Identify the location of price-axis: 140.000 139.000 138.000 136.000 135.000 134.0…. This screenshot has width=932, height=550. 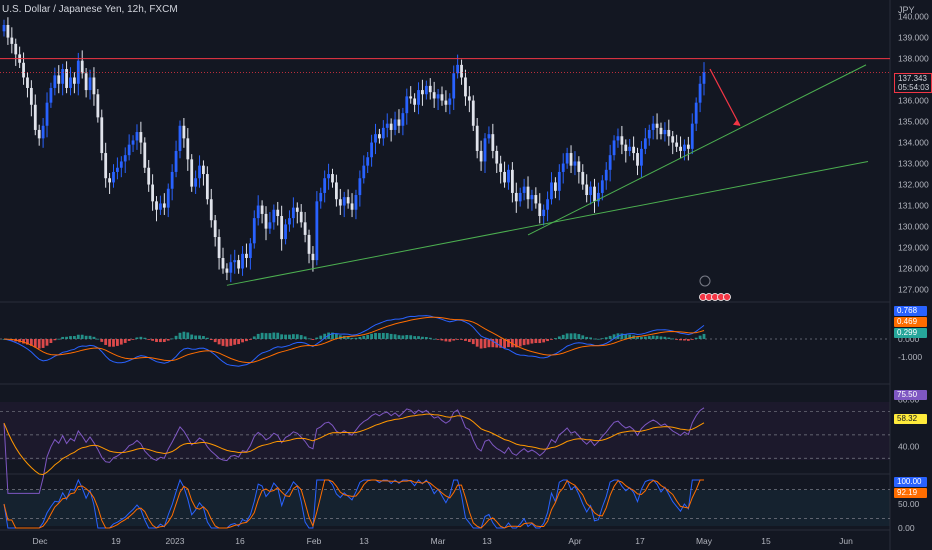
(913, 272).